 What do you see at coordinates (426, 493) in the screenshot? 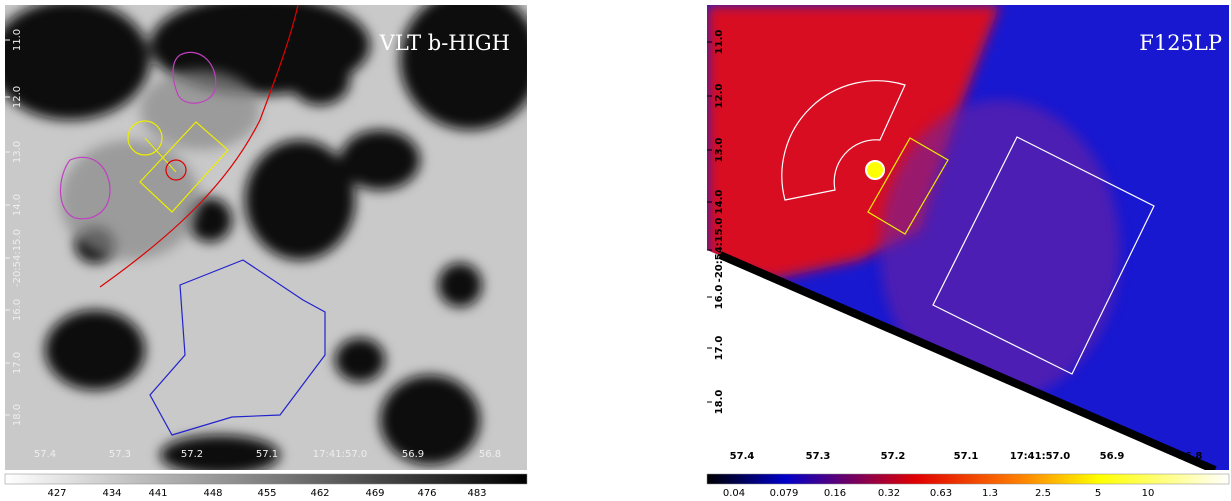
I see `colorbar-label: 476` at bounding box center [426, 493].